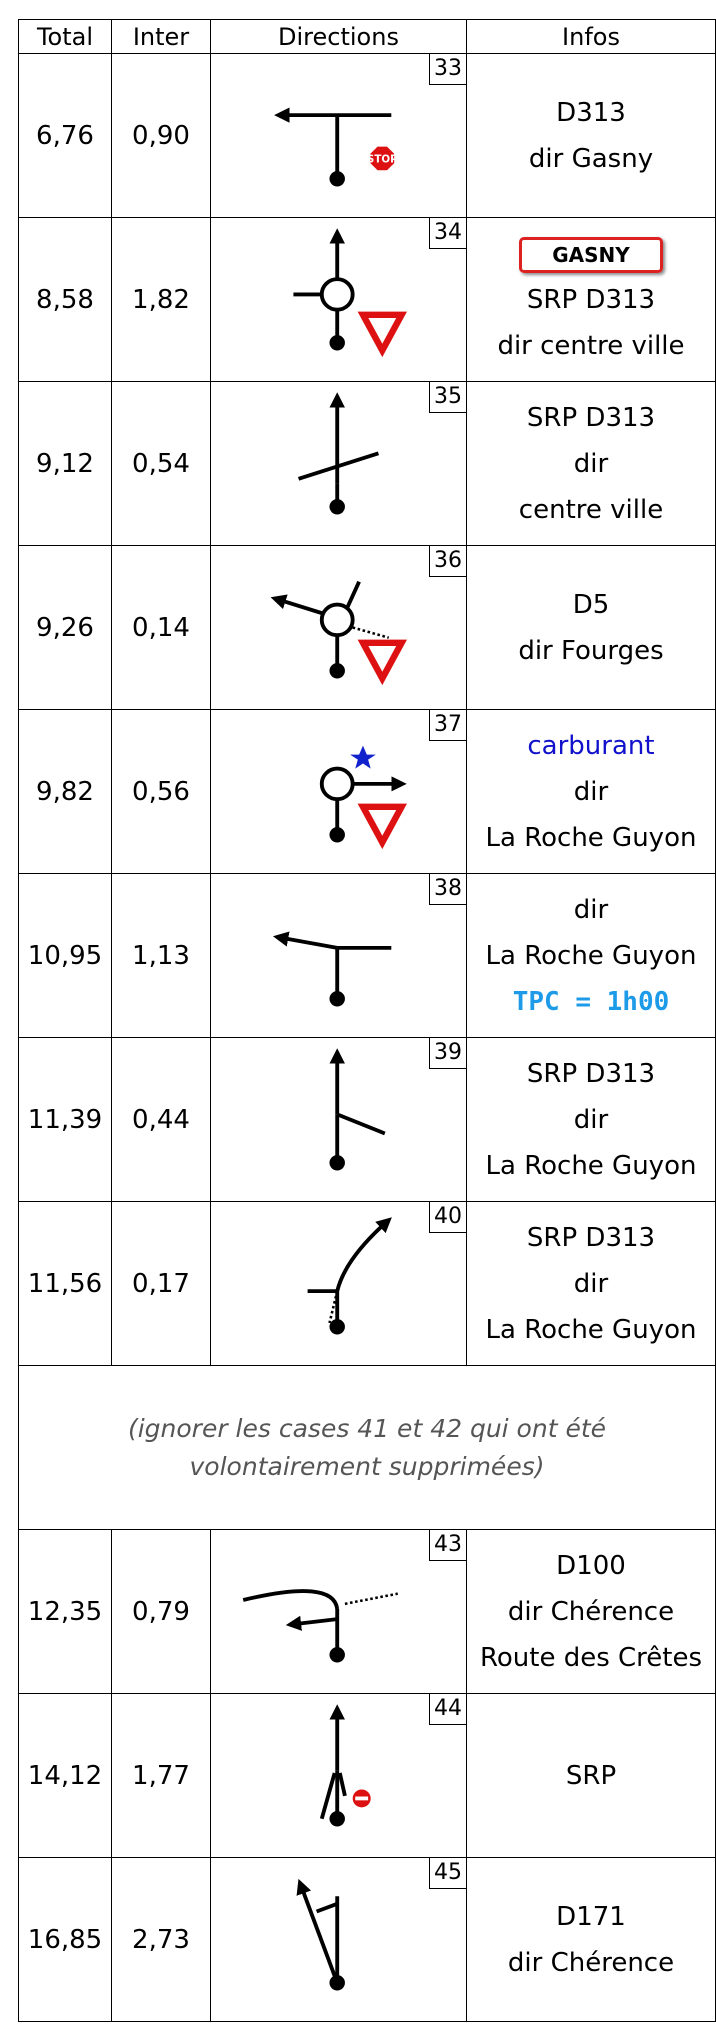  Describe the element at coordinates (591, 604) in the screenshot. I see `info-line: D5` at that location.